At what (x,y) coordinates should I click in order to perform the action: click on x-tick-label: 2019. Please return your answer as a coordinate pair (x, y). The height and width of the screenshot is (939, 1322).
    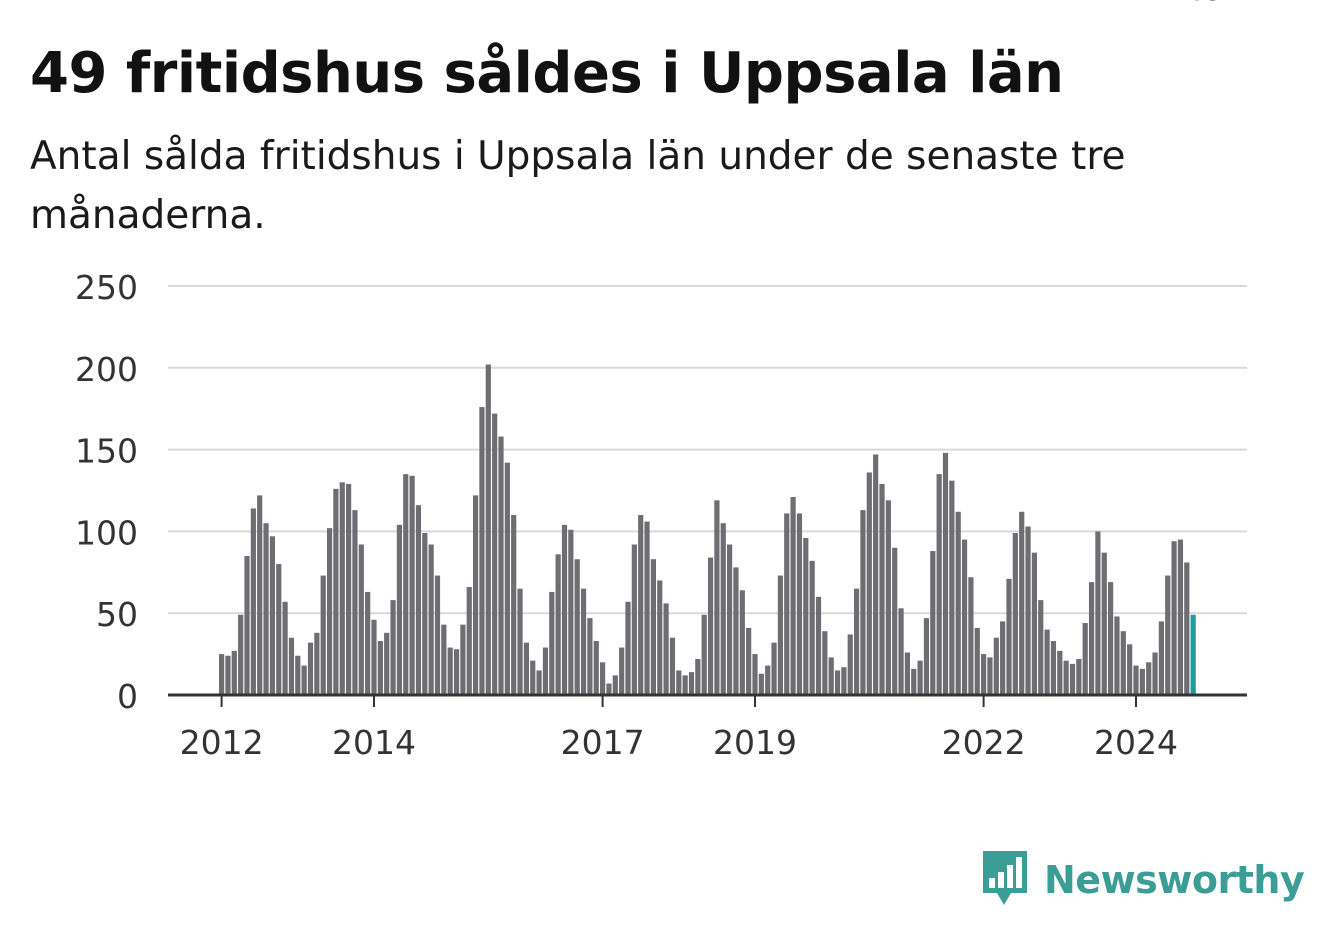
    Looking at the image, I should click on (755, 742).